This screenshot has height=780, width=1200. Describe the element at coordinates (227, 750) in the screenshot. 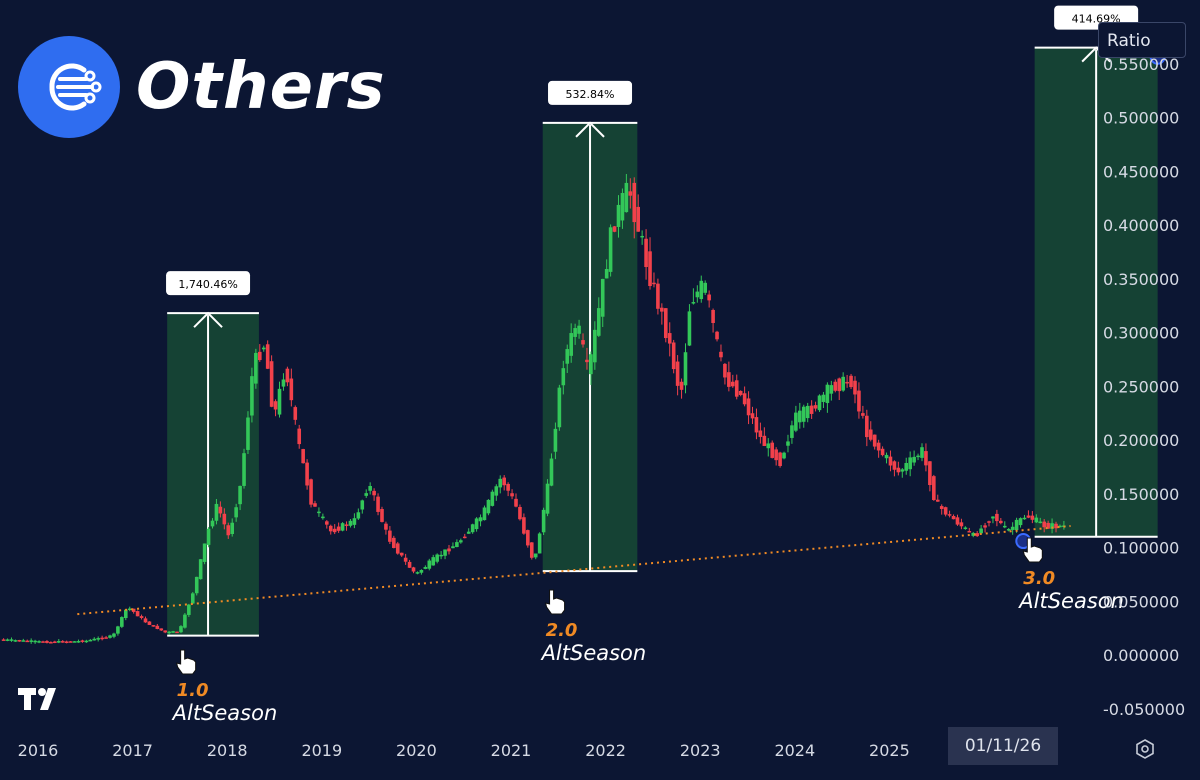

I see `x-tick-label: 2018` at that location.